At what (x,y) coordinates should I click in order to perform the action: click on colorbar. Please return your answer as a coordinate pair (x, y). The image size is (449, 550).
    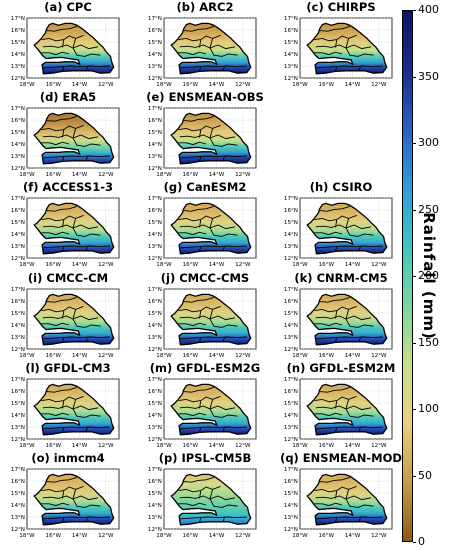
    Looking at the image, I should click on (407, 276).